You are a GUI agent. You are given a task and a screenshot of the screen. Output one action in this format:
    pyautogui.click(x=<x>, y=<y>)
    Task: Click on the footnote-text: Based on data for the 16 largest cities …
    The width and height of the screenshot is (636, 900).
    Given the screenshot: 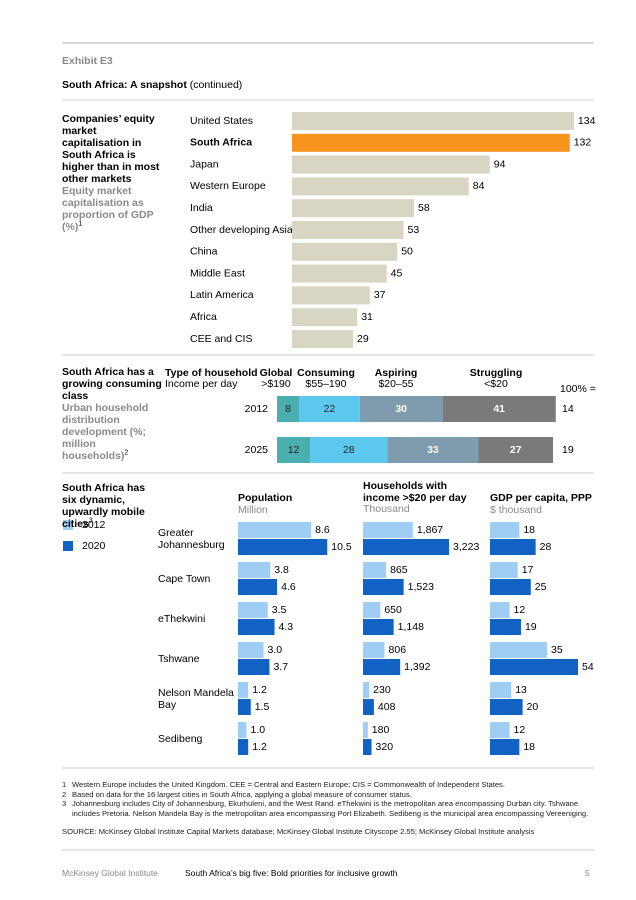 What is the action you would take?
    pyautogui.click(x=242, y=794)
    